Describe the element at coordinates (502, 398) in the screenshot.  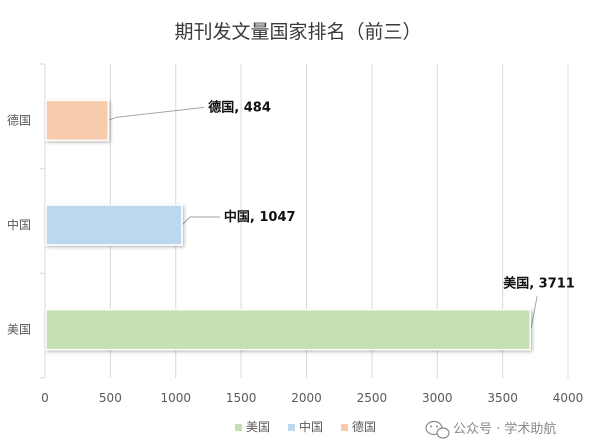
I see `x-tick-label: 3500` at that location.